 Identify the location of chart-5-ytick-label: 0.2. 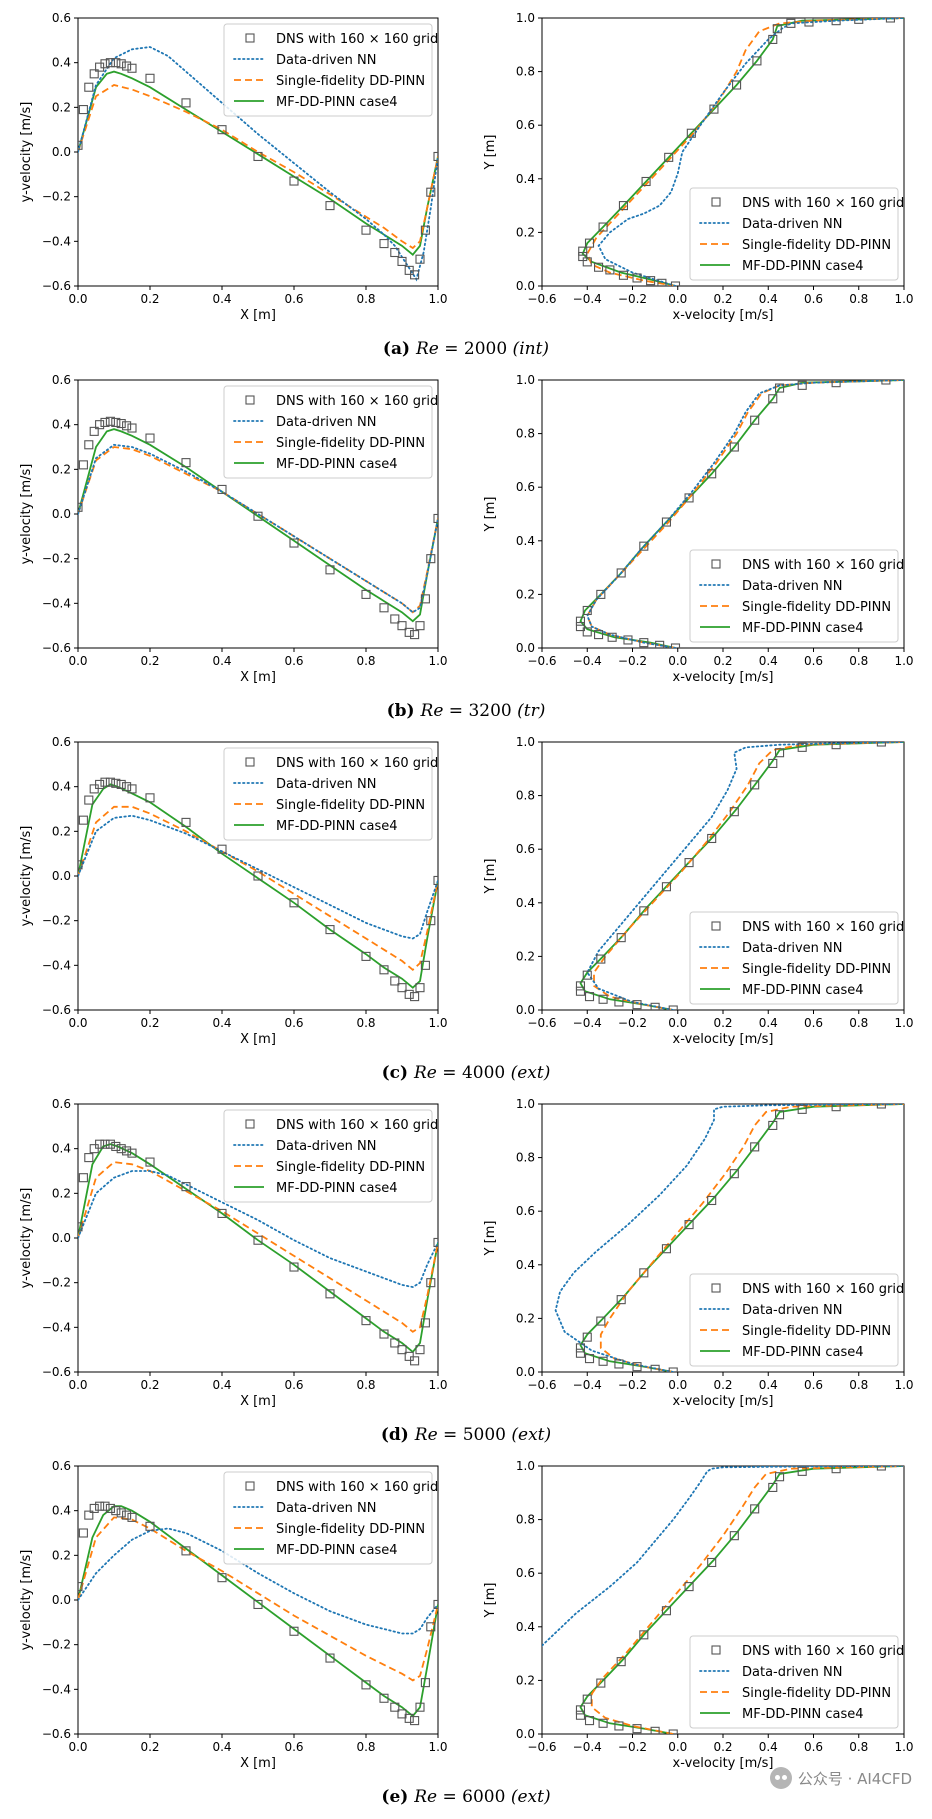
(525, 956).